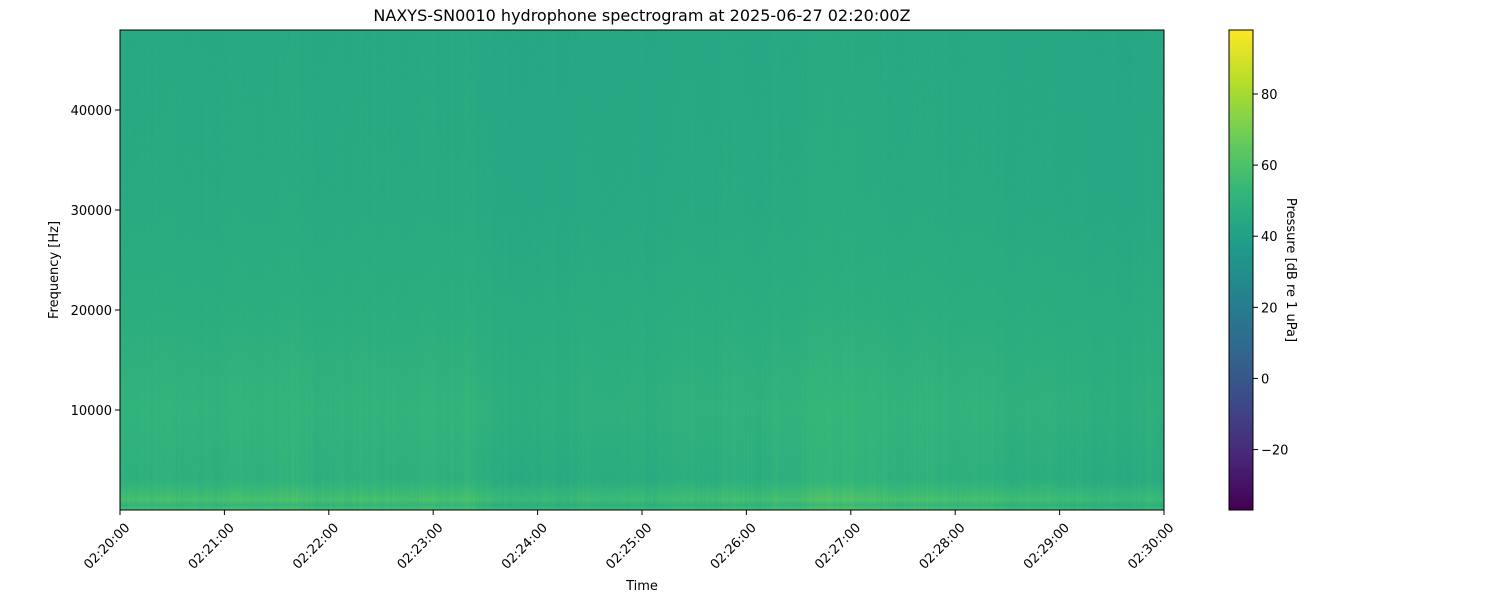 The width and height of the screenshot is (1500, 600). What do you see at coordinates (629, 547) in the screenshot?
I see `x-tick-label: 02:25:00` at bounding box center [629, 547].